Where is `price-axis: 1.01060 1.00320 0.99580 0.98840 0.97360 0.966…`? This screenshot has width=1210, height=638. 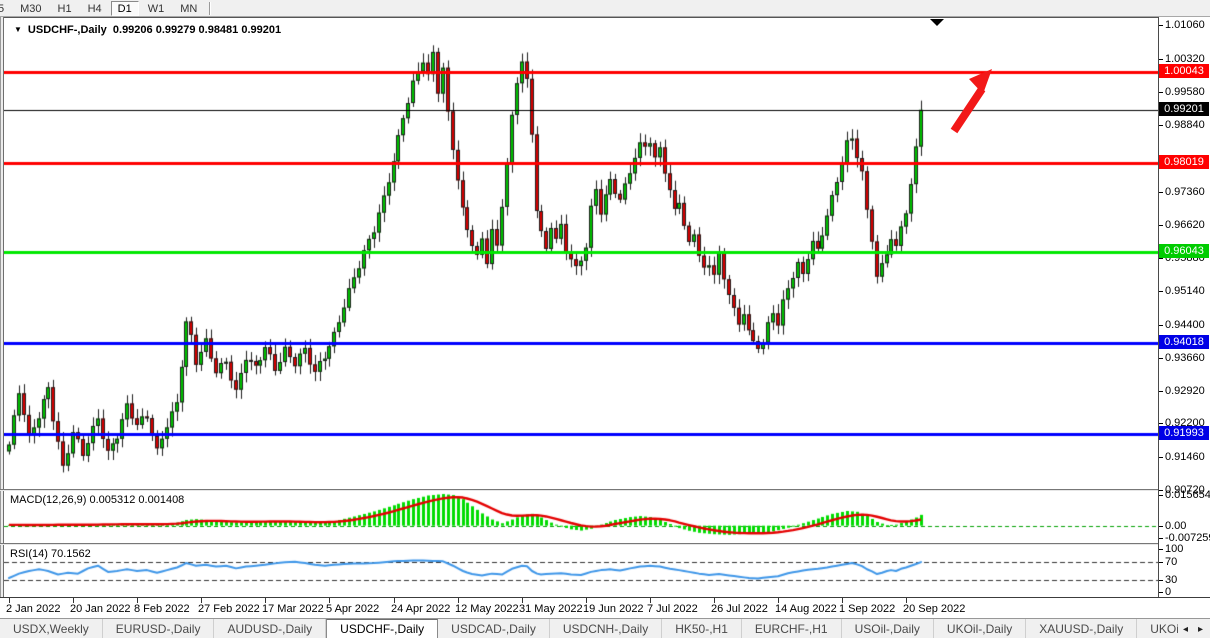
price-axis: 1.01060 1.00320 0.99580 0.98840 0.97360 0.966… is located at coordinates (1184, 307).